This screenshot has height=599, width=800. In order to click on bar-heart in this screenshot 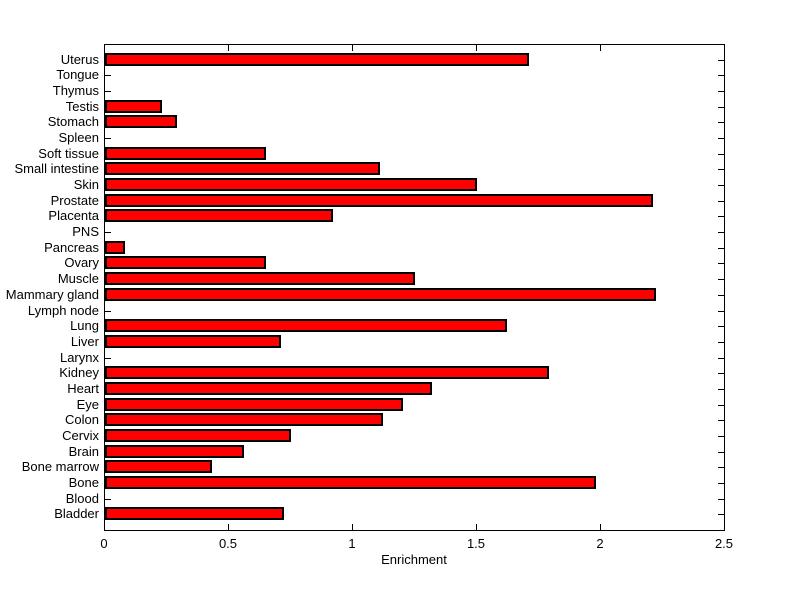, I will do `click(268, 388)`.